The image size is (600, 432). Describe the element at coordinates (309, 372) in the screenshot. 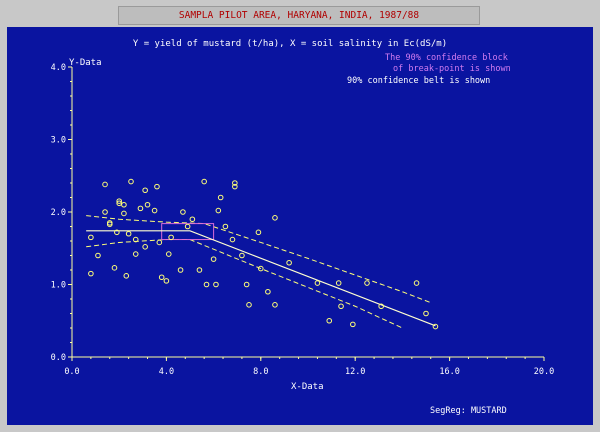

I see `x-tick-labels: 0.0 4.0 8.0 12.0 16.0 20.0` at that location.